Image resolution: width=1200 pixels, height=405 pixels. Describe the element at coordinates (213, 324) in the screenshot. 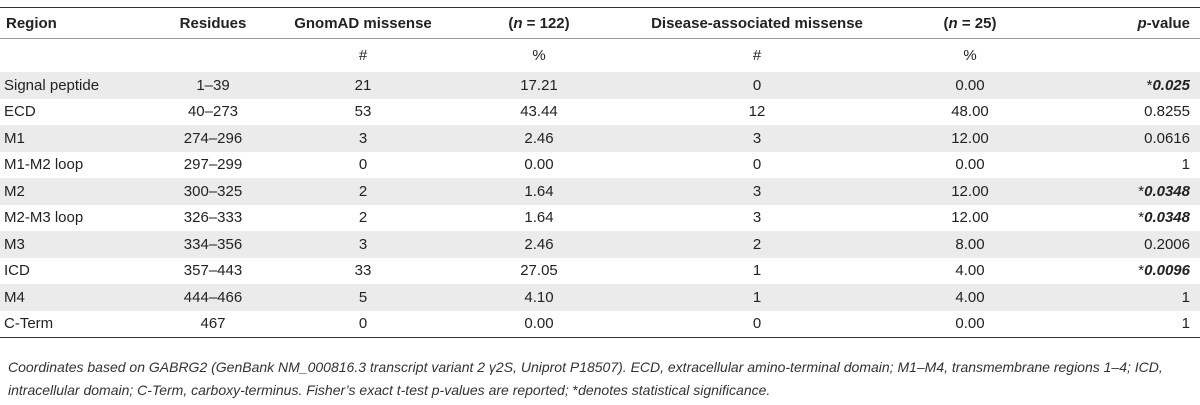

I see `cell-residues: 467` at that location.